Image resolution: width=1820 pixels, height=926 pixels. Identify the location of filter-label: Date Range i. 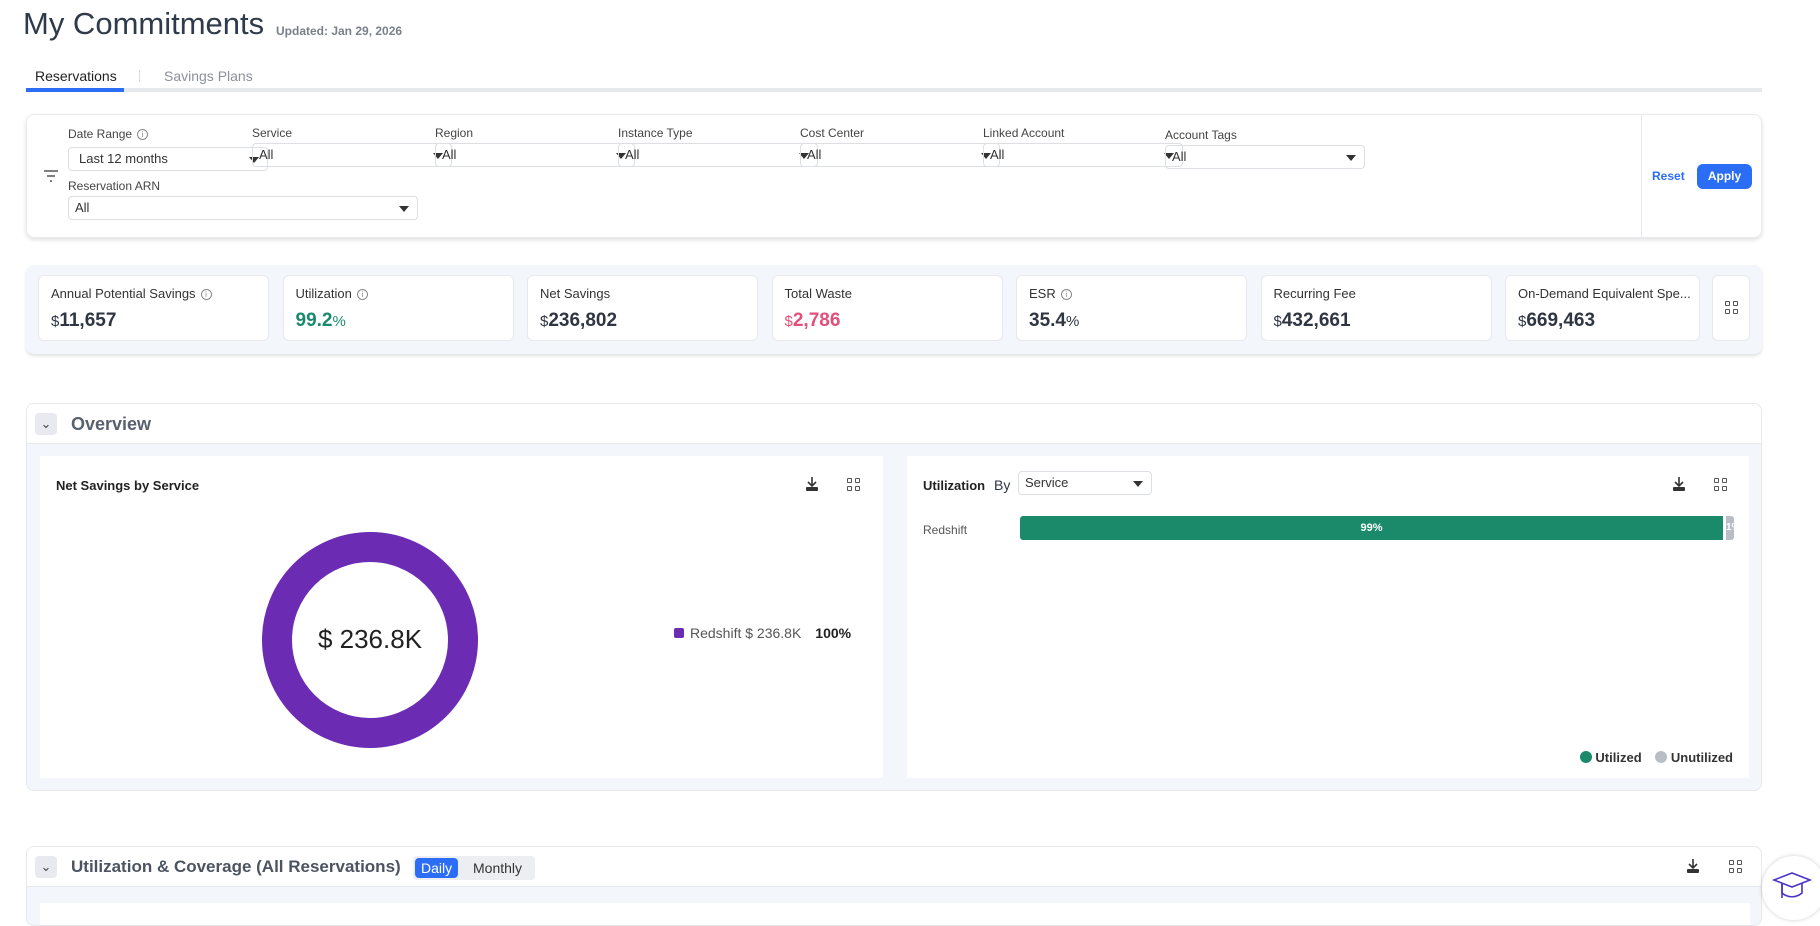
(108, 134).